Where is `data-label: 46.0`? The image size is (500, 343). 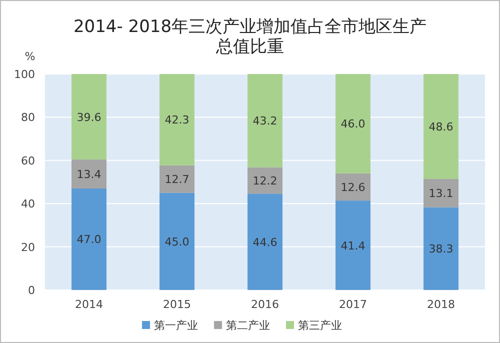 data-label: 46.0 is located at coordinates (353, 124).